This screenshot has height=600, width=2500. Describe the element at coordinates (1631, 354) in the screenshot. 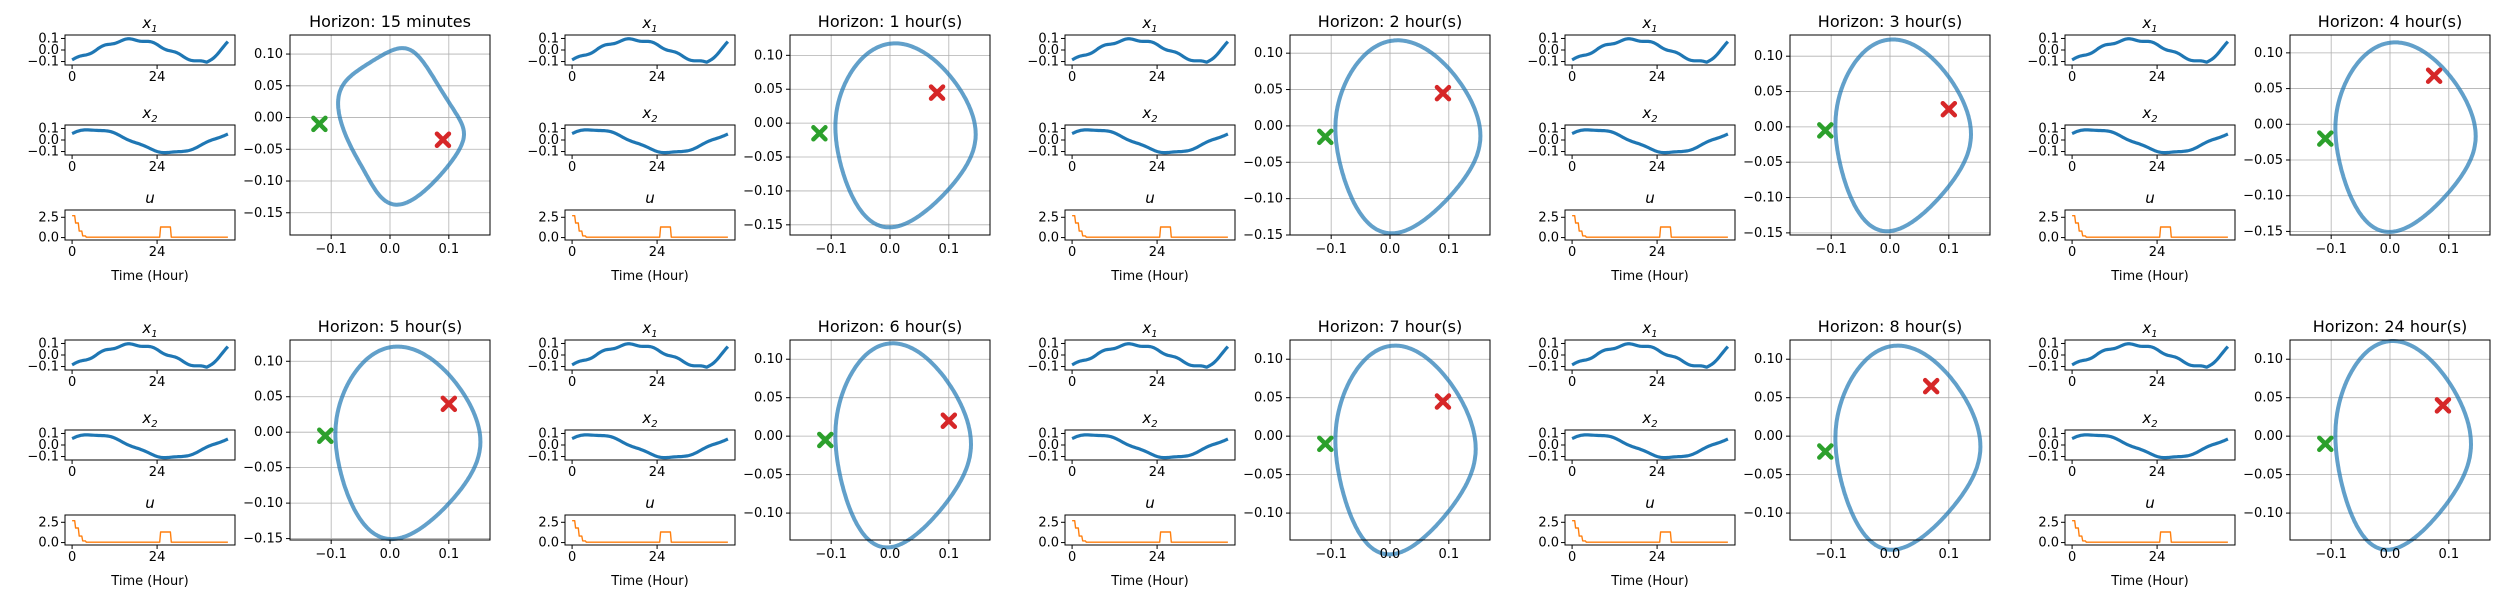

I see `x1-panel-8: x1 0 24 0.10.0−0.1` at that location.